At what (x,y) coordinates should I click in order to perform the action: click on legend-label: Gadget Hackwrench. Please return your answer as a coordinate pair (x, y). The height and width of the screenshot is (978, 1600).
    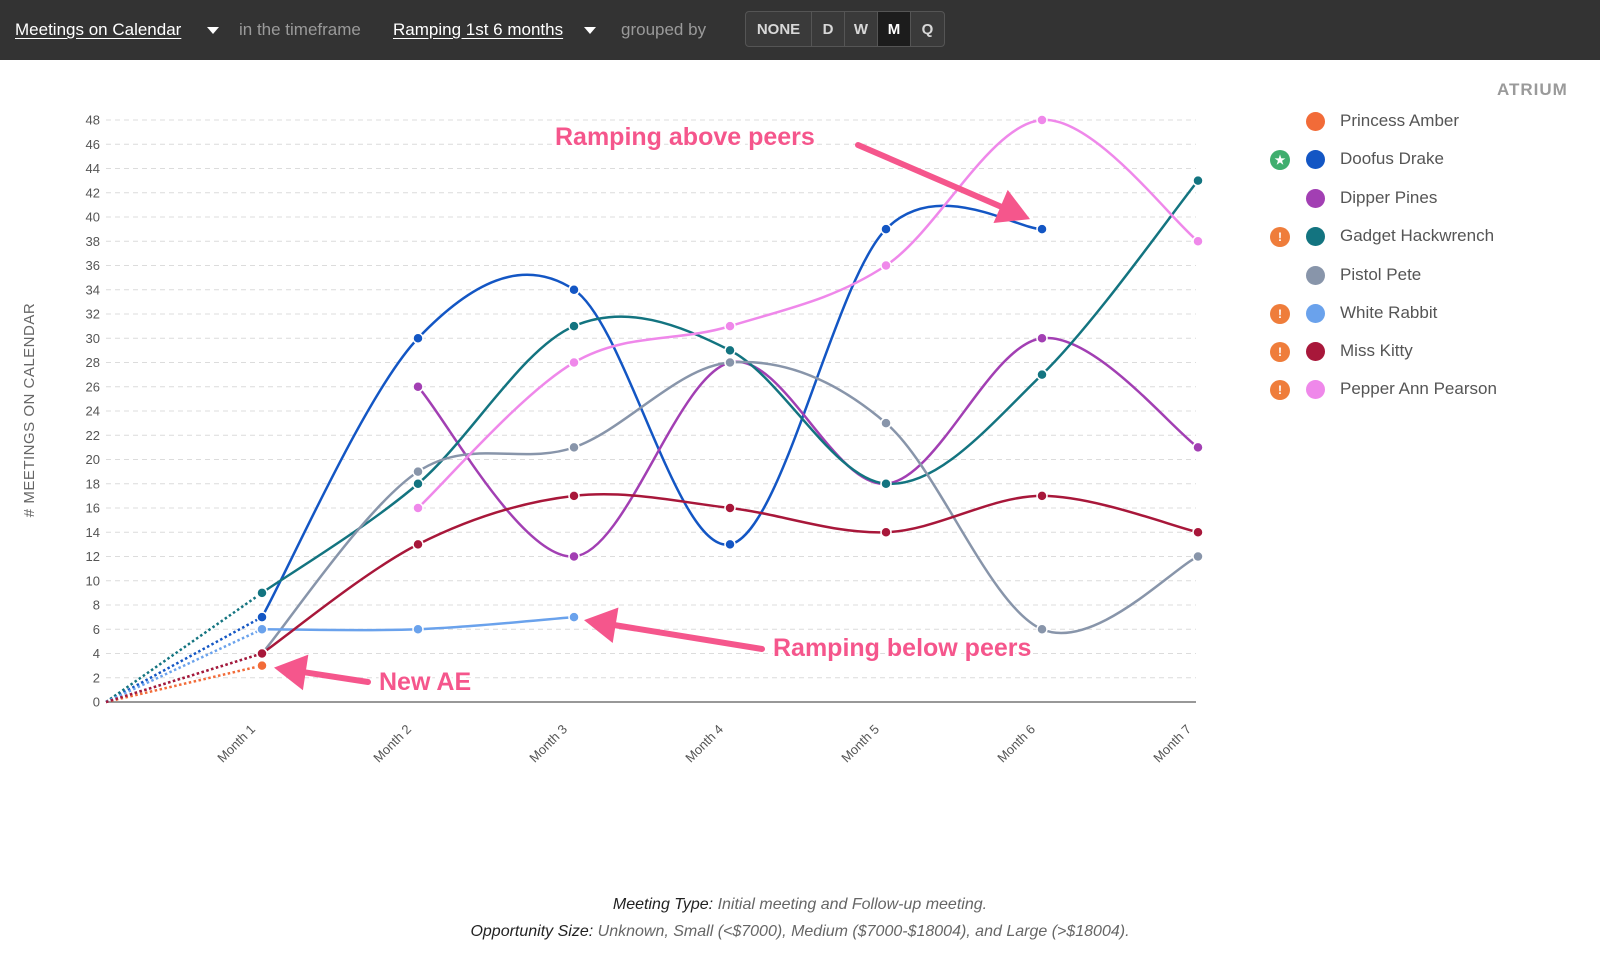
    Looking at the image, I should click on (1417, 235).